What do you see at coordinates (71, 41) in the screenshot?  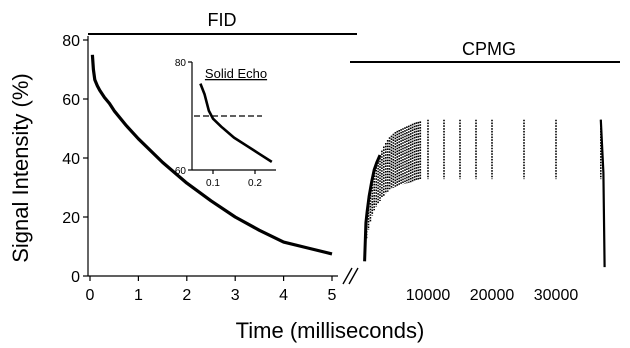 I see `y-tick-label: 80` at bounding box center [71, 41].